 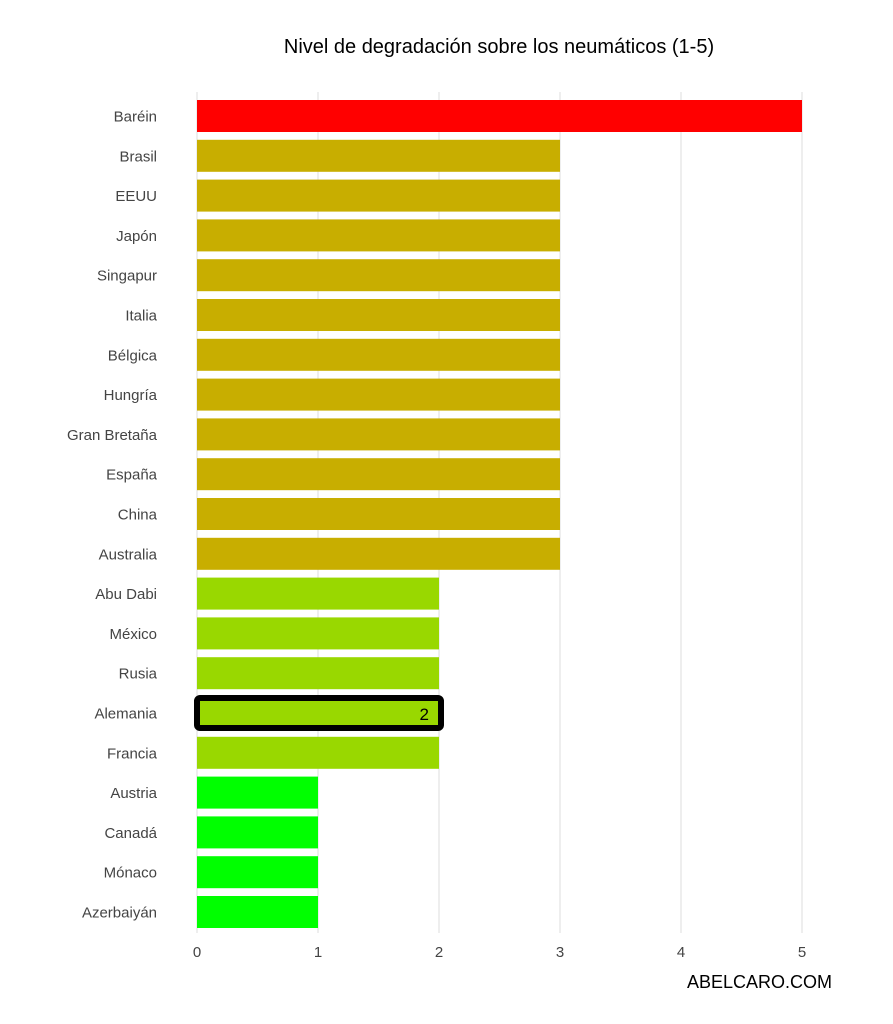 I want to click on category-label: Francia, so click(x=132, y=753).